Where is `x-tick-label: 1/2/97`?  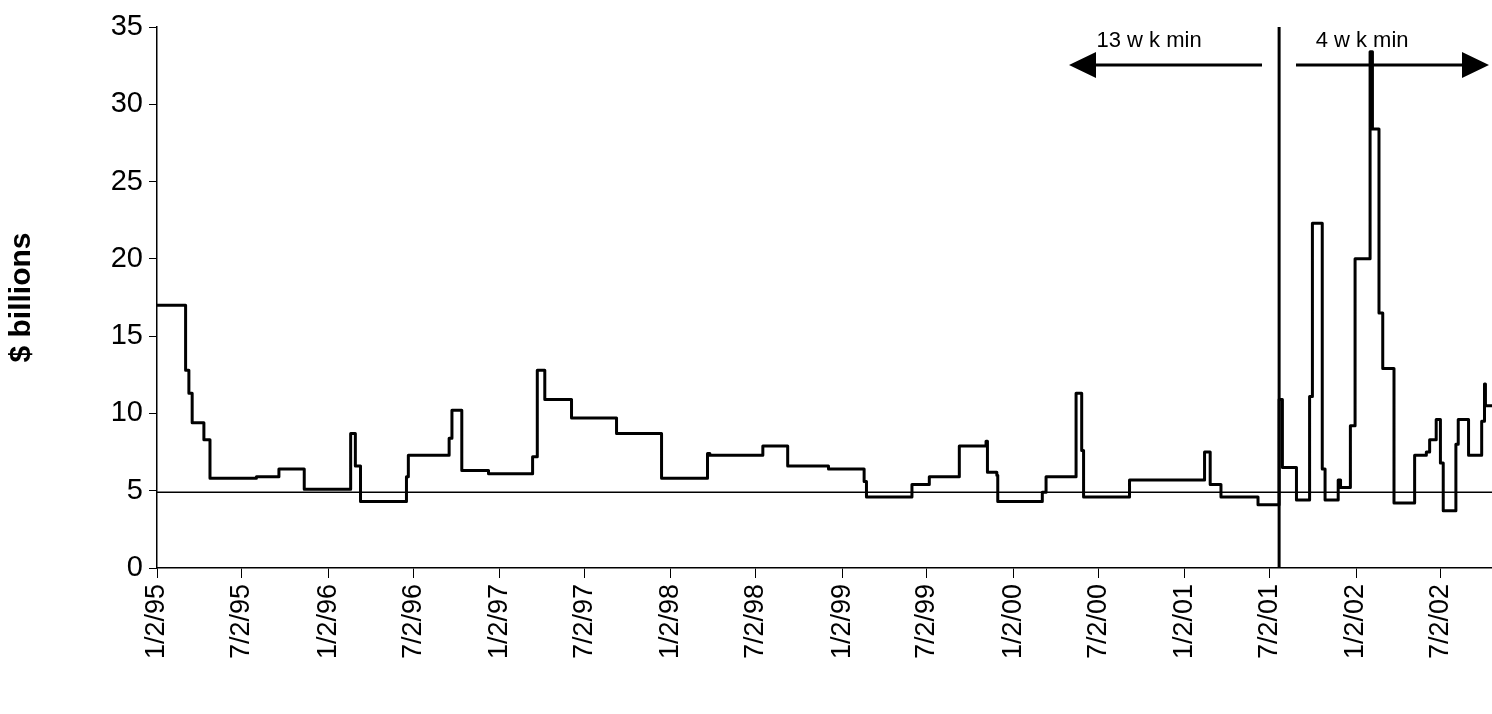 x-tick-label: 1/2/97 is located at coordinates (498, 622).